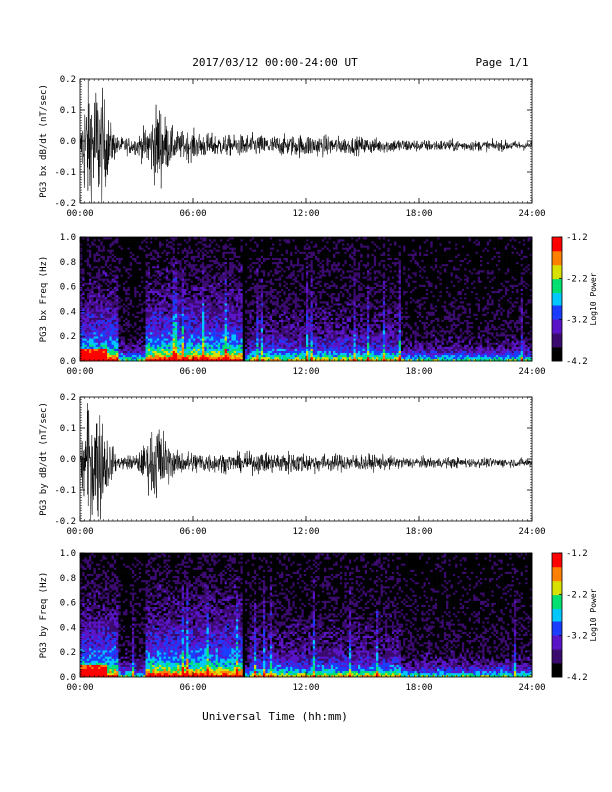 The image size is (612, 792). I want to click on x-axis-label: Universal Time (hh:mm), so click(275, 716).